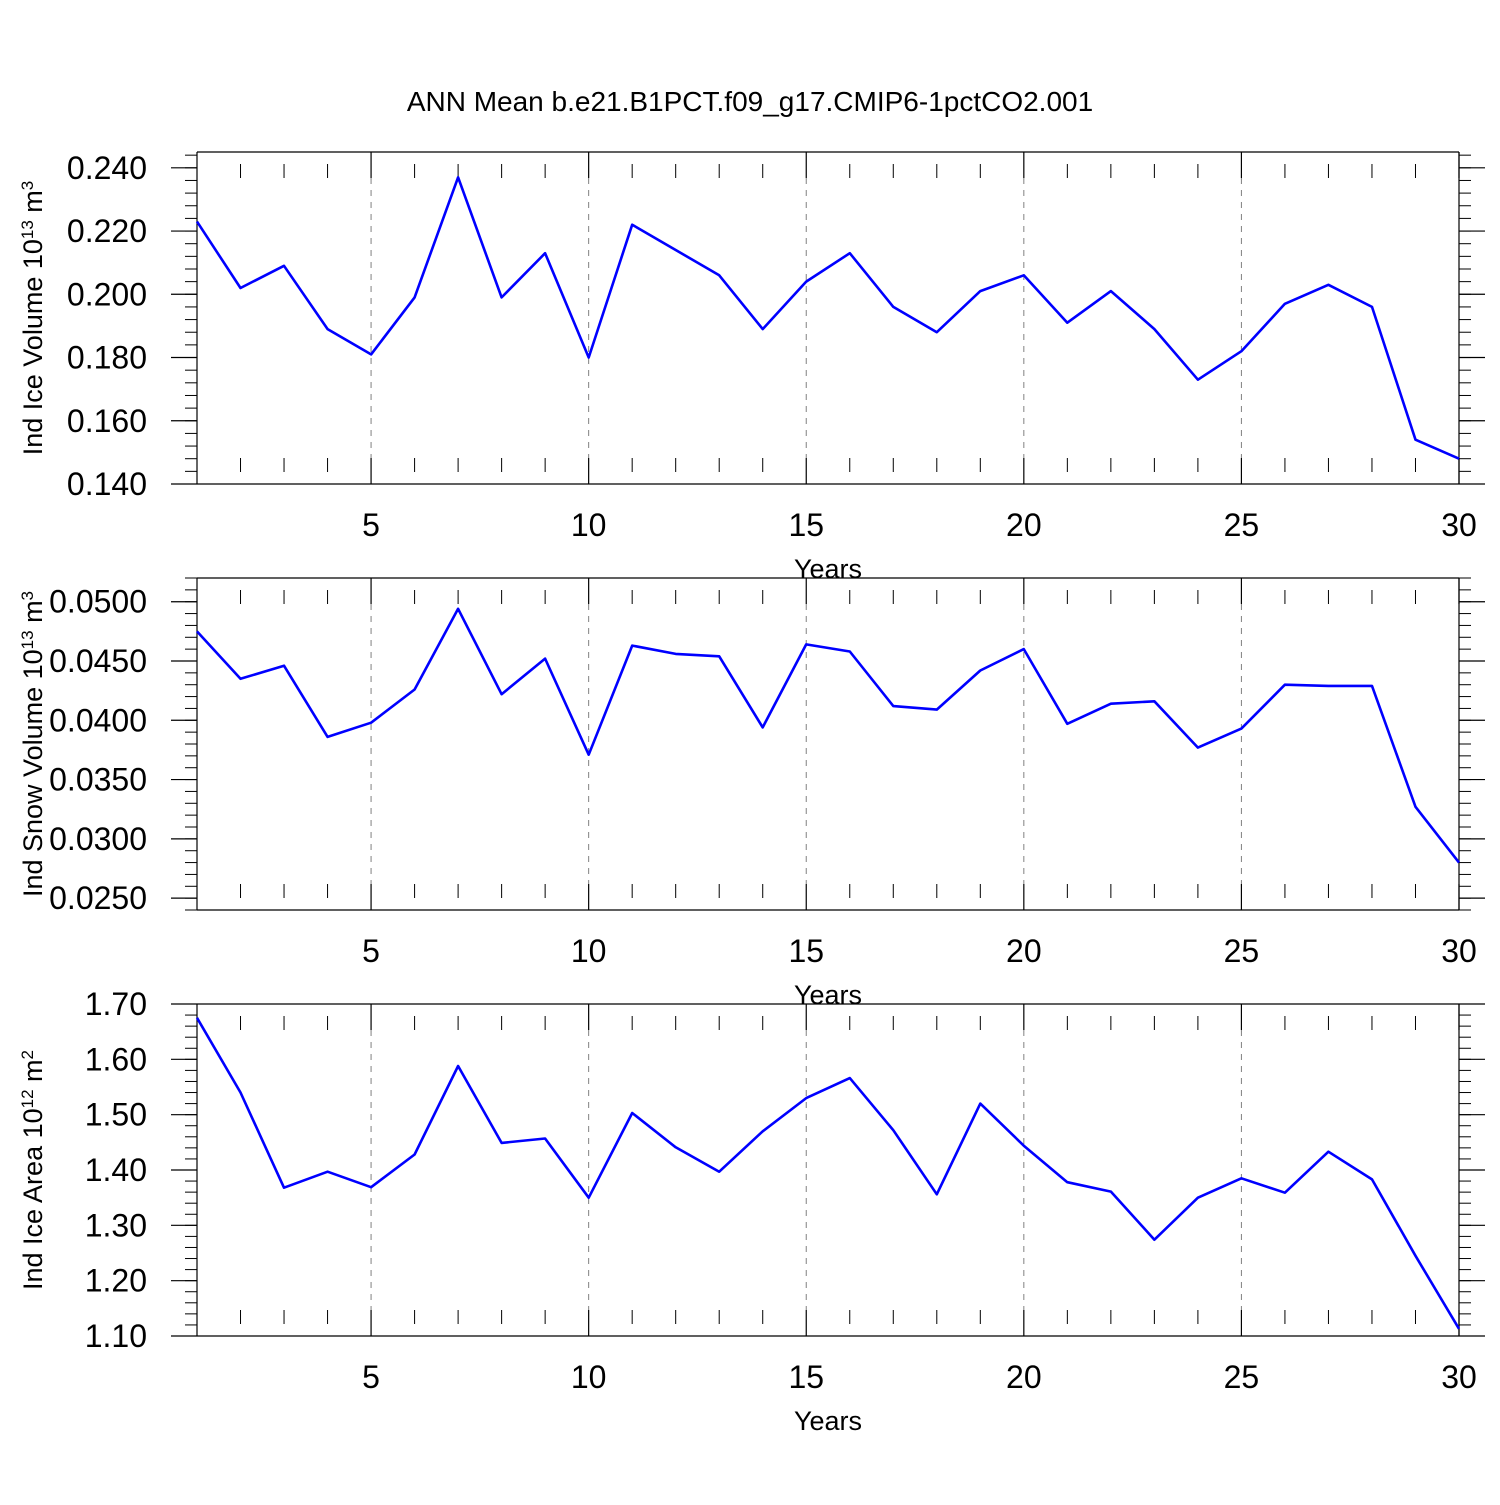 This screenshot has width=1500, height=1505. I want to click on y-axis-label: Ind Ice Area 1012 m2, so click(33, 1170).